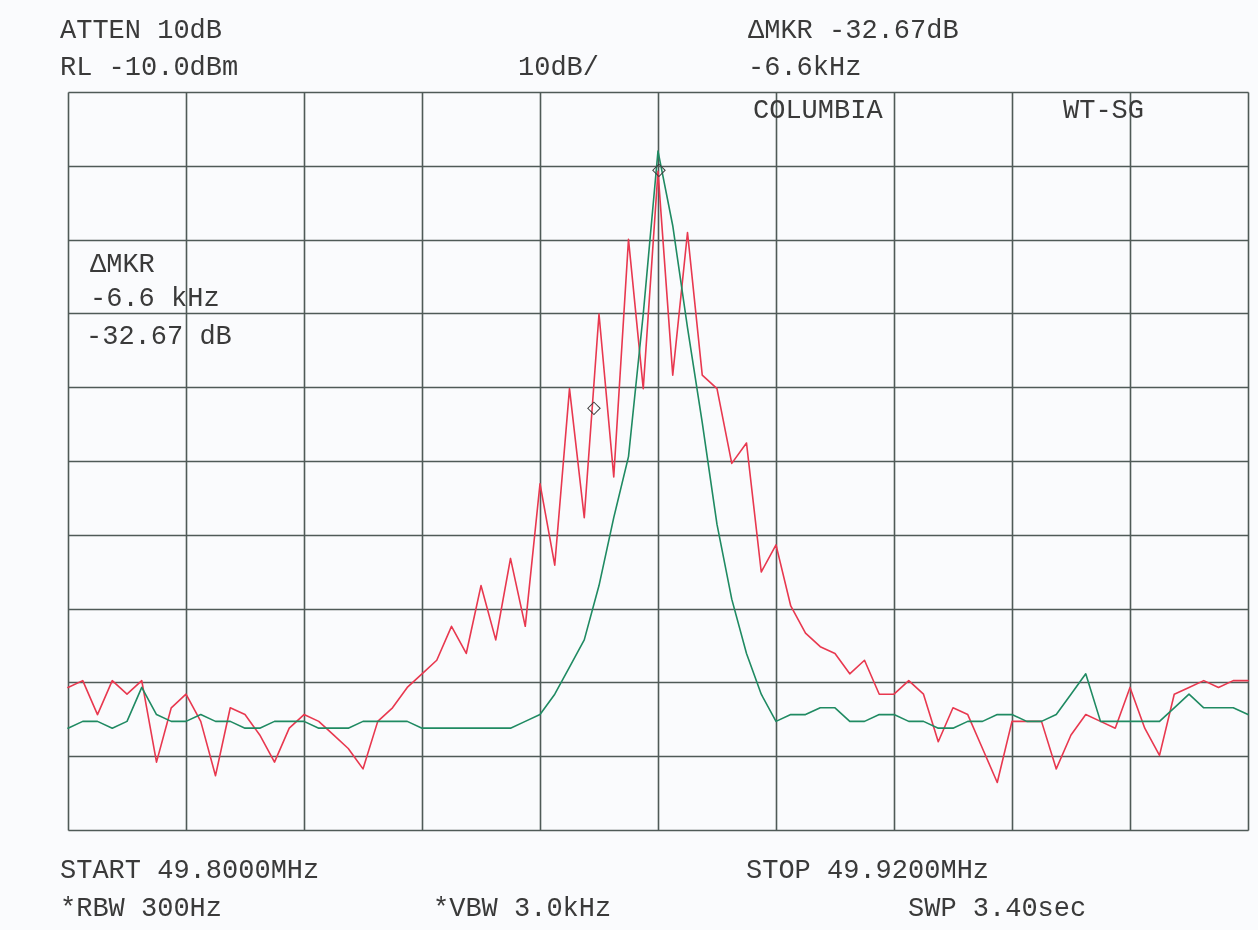 Image resolution: width=1258 pixels, height=930 pixels. What do you see at coordinates (190, 871) in the screenshot?
I see `text: START 49.8000MHz` at bounding box center [190, 871].